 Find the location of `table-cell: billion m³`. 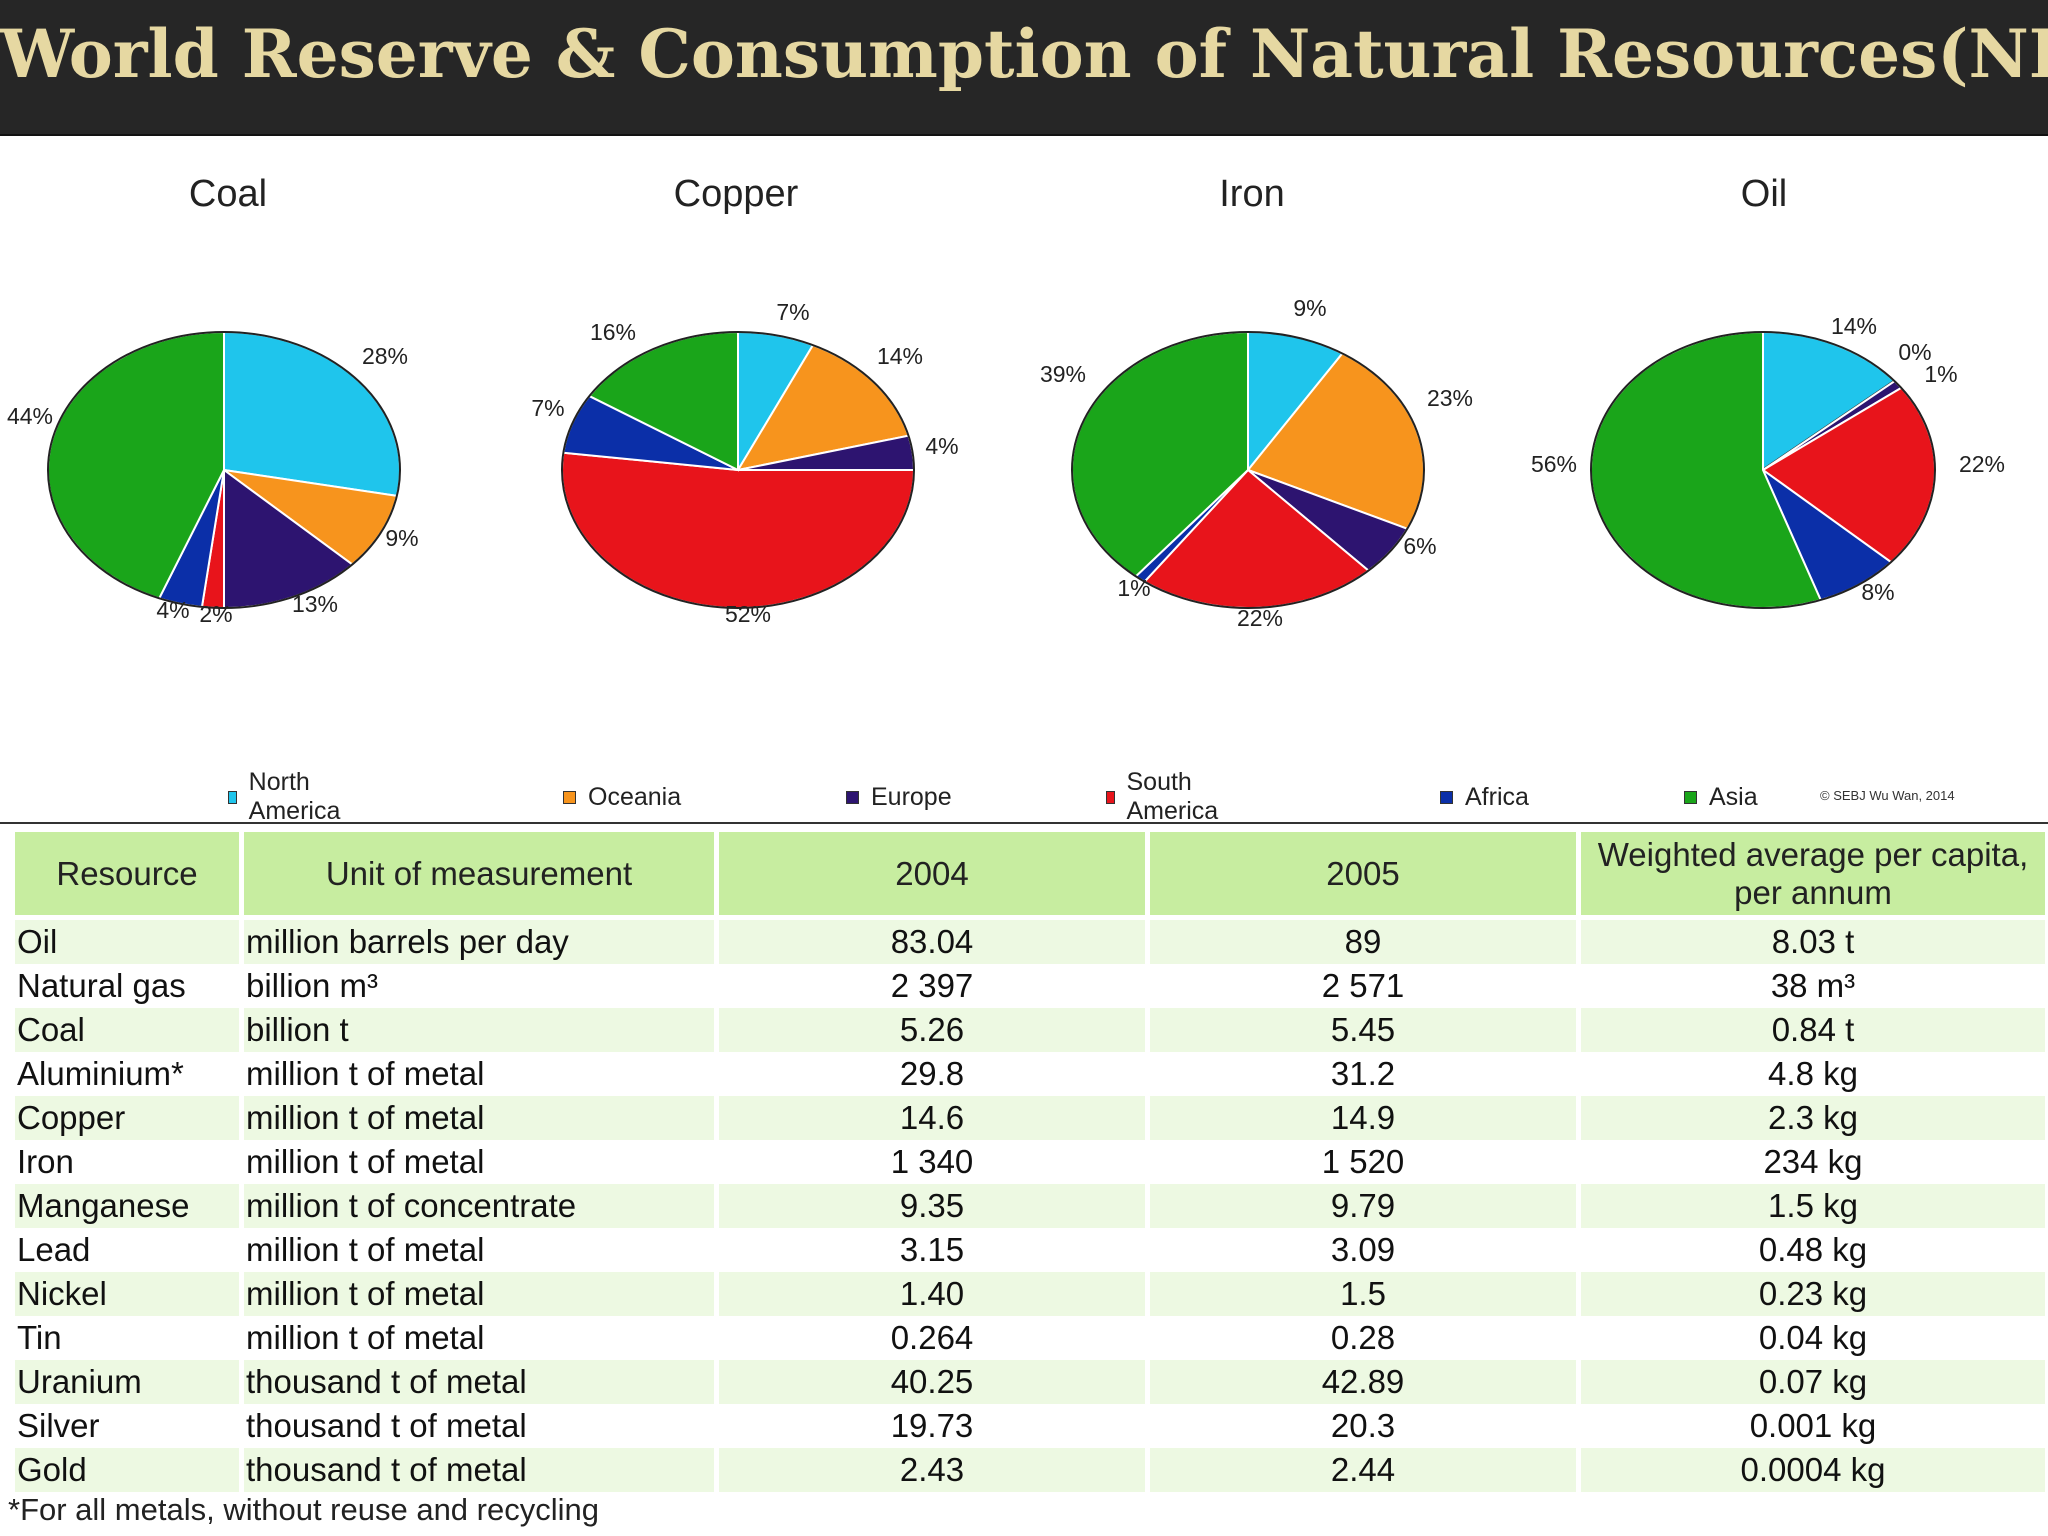

table-cell: billion m³ is located at coordinates (479, 986).